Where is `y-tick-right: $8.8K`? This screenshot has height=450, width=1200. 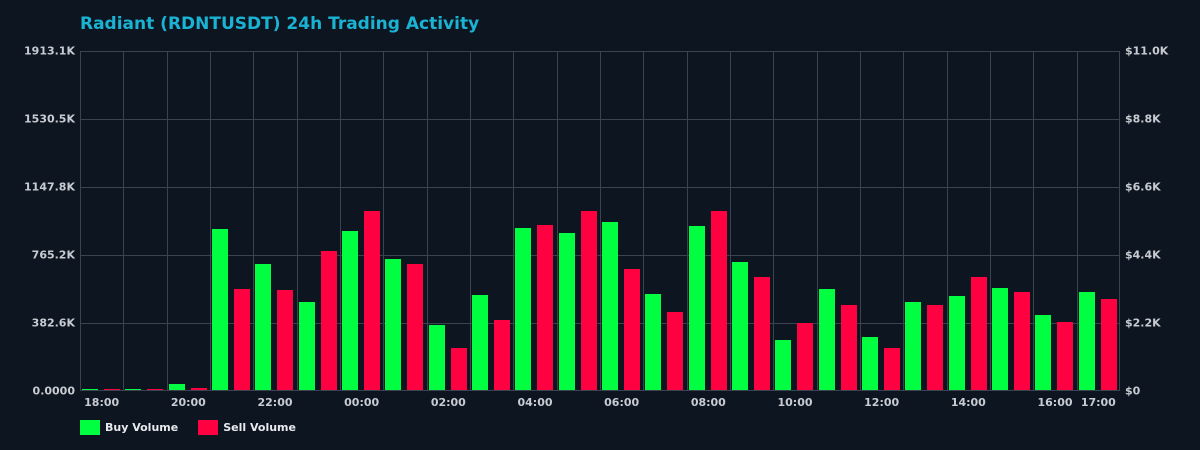 y-tick-right: $8.8K is located at coordinates (1143, 119).